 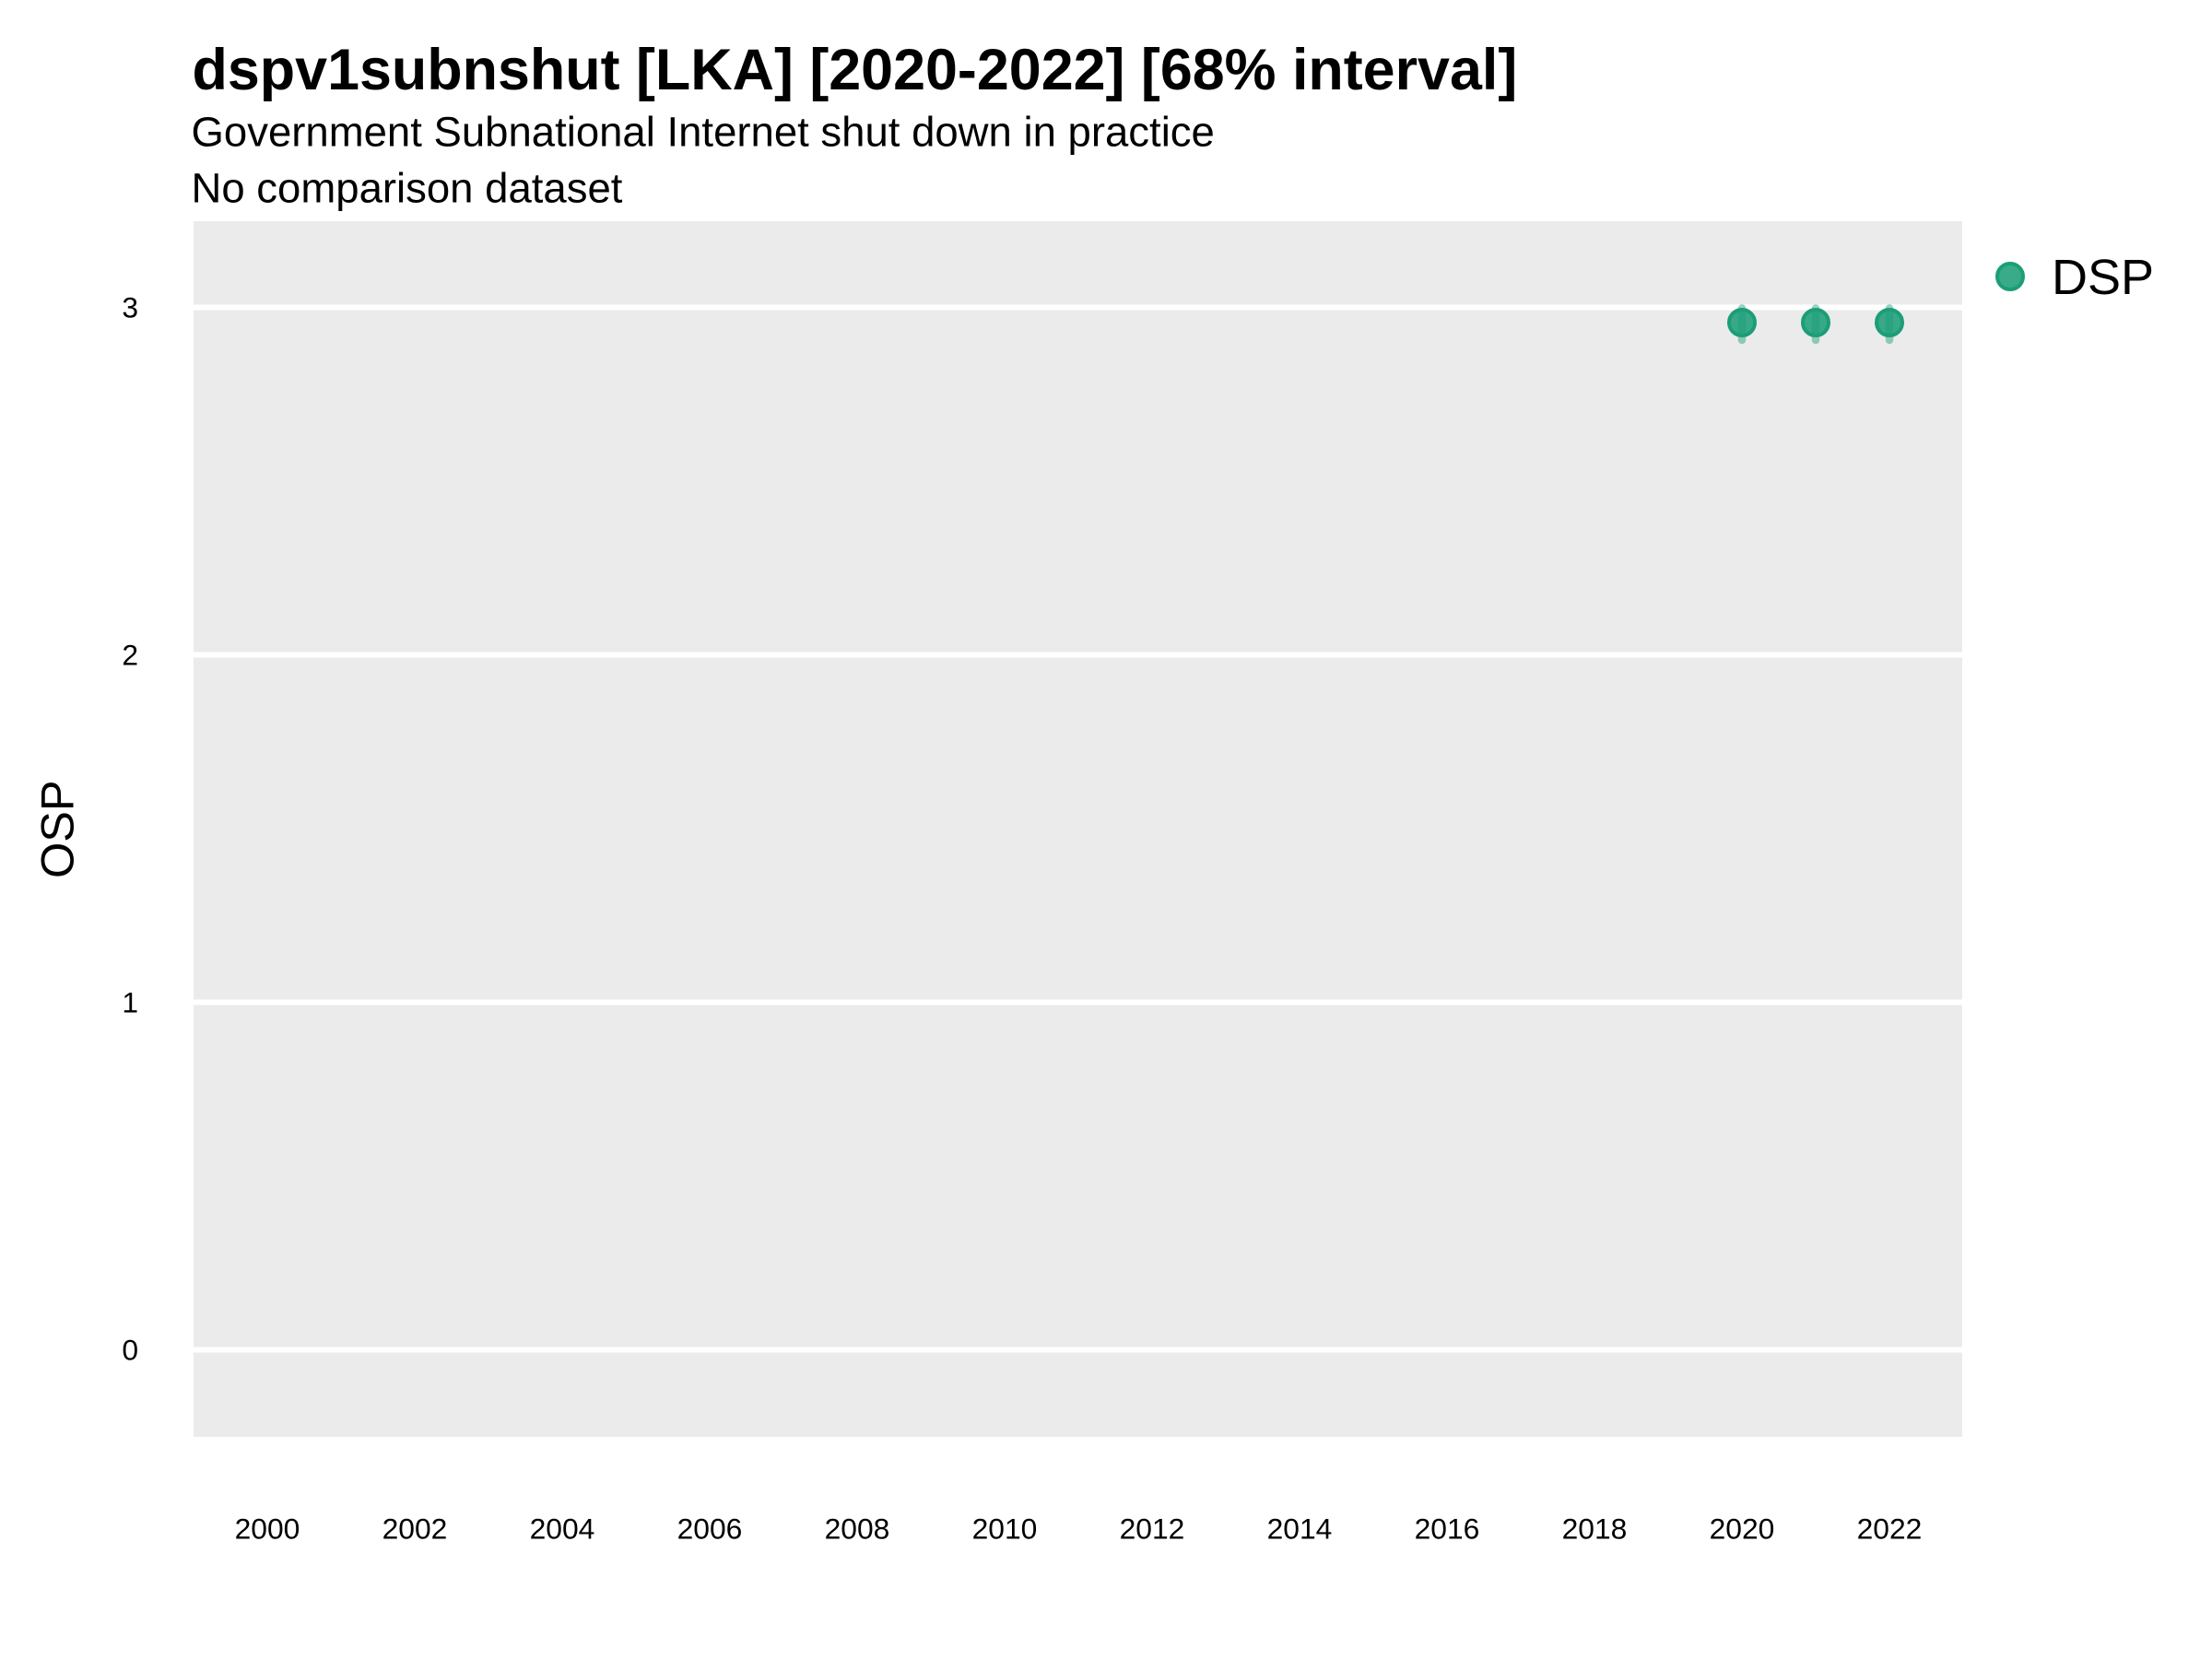 What do you see at coordinates (1152, 1528) in the screenshot?
I see `svg-text: 2012` at bounding box center [1152, 1528].